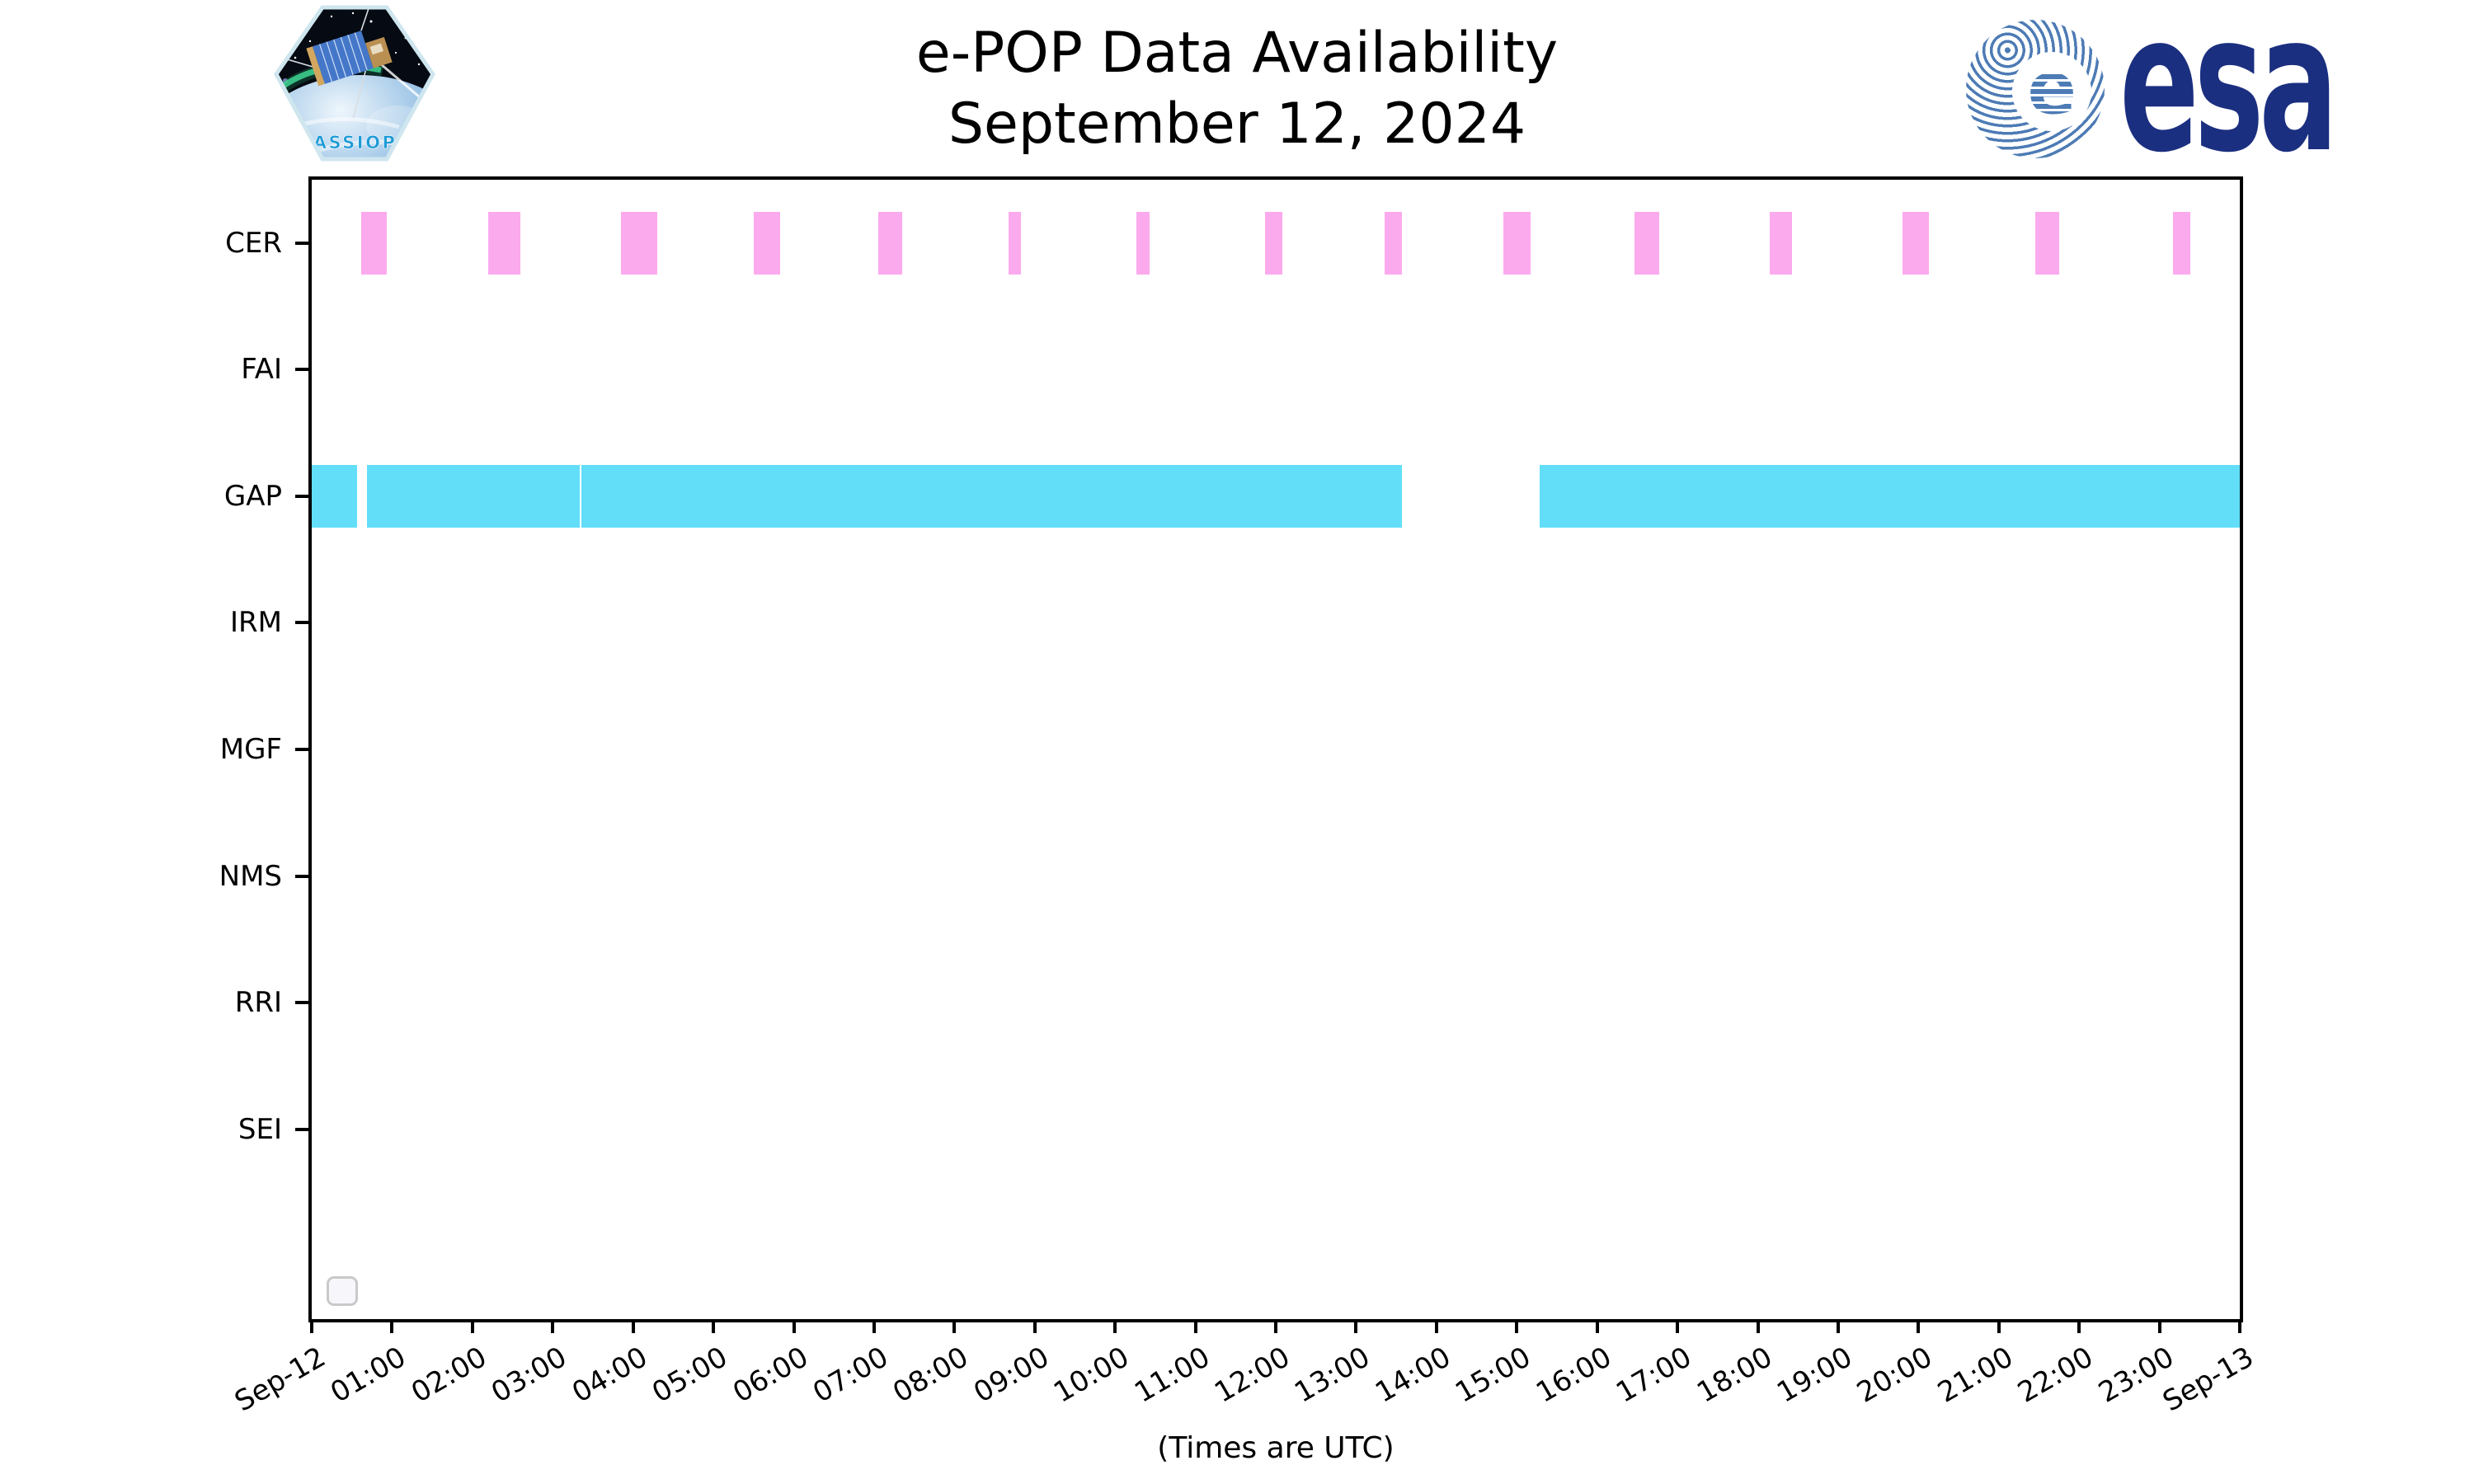  I want to click on patch-border, so click(354, 83).